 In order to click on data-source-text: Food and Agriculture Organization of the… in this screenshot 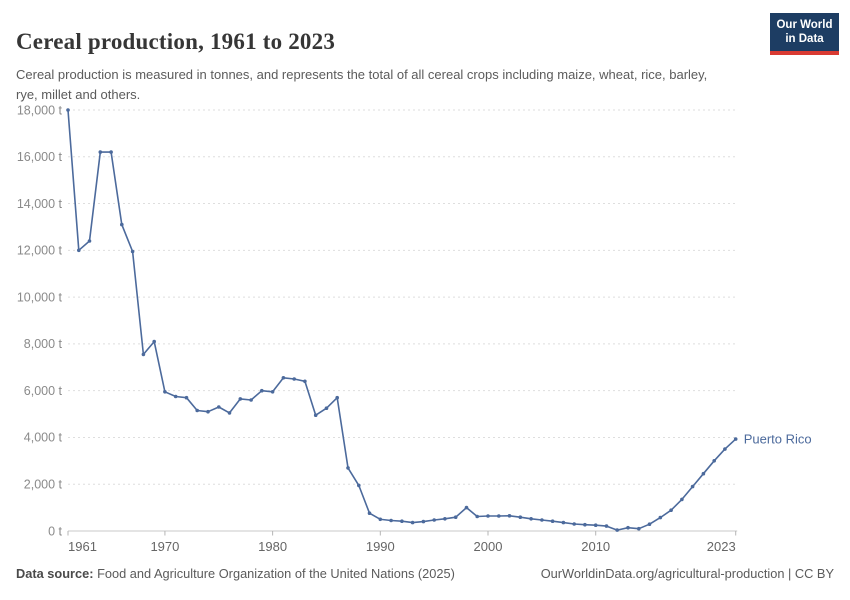, I will do `click(274, 573)`.